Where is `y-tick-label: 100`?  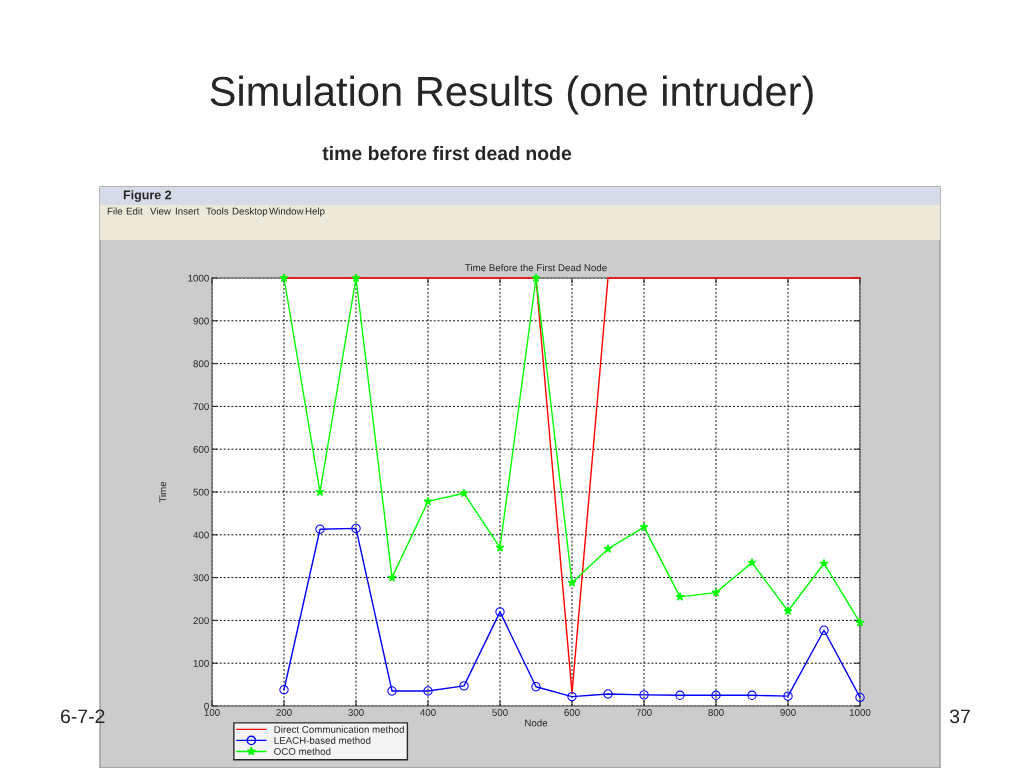 y-tick-label: 100 is located at coordinates (201, 663).